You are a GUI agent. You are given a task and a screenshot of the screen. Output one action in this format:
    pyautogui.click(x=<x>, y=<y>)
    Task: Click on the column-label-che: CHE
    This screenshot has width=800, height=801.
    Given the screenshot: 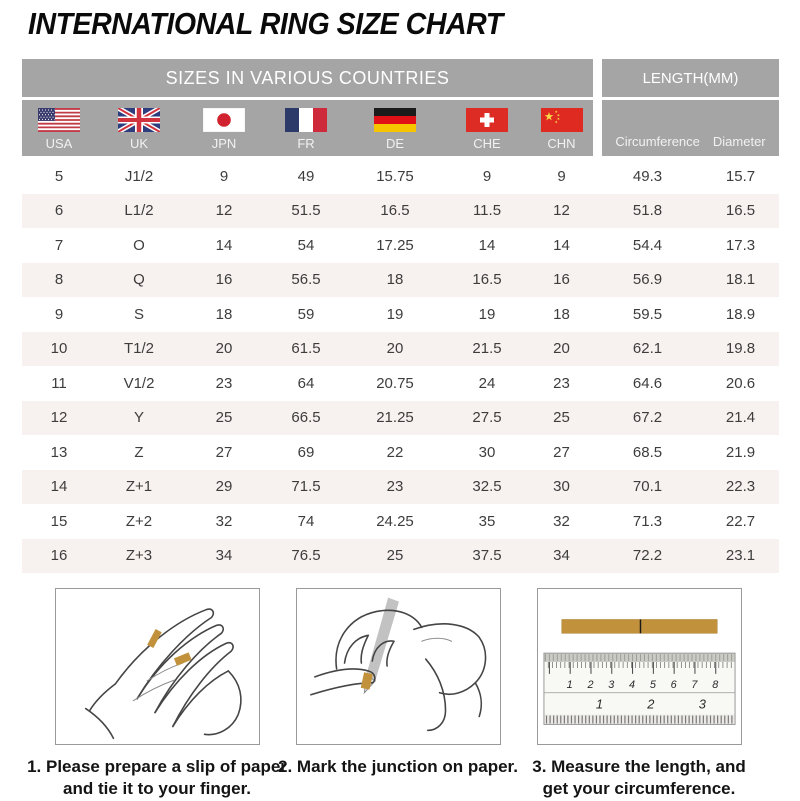 What is the action you would take?
    pyautogui.click(x=487, y=143)
    